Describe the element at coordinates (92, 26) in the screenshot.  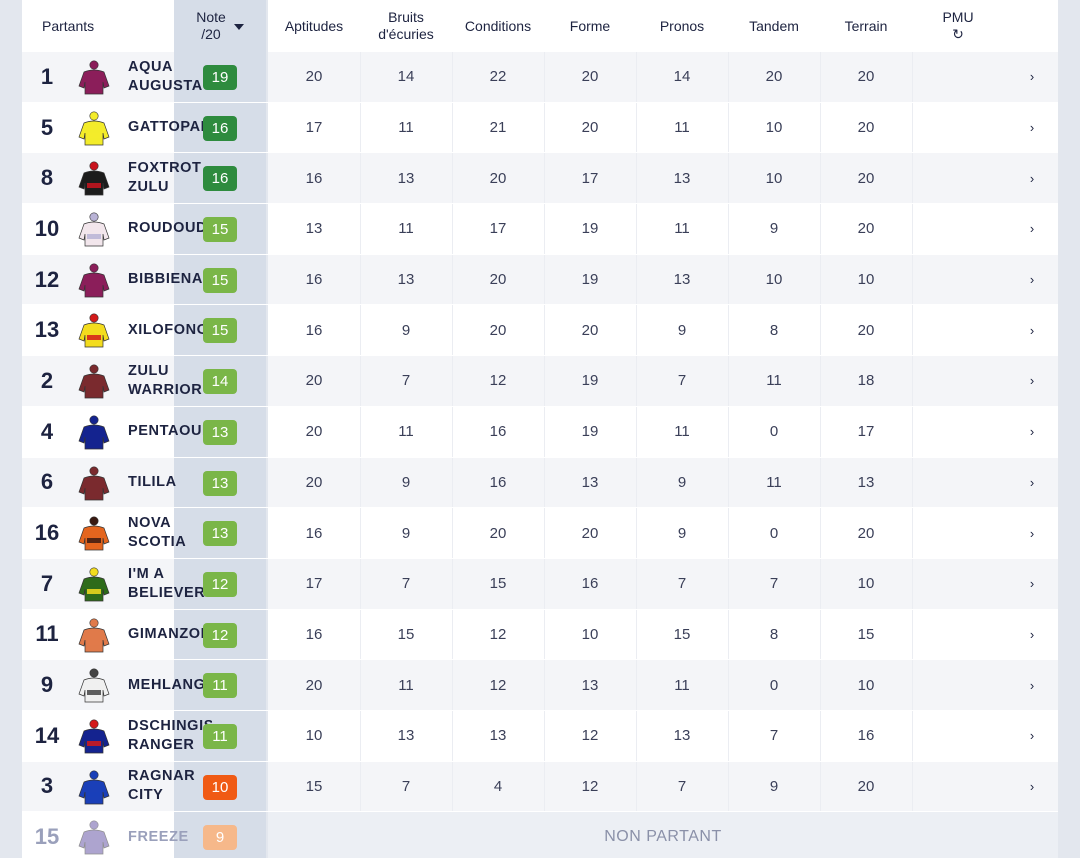
I see `header-partants: Partants` at that location.